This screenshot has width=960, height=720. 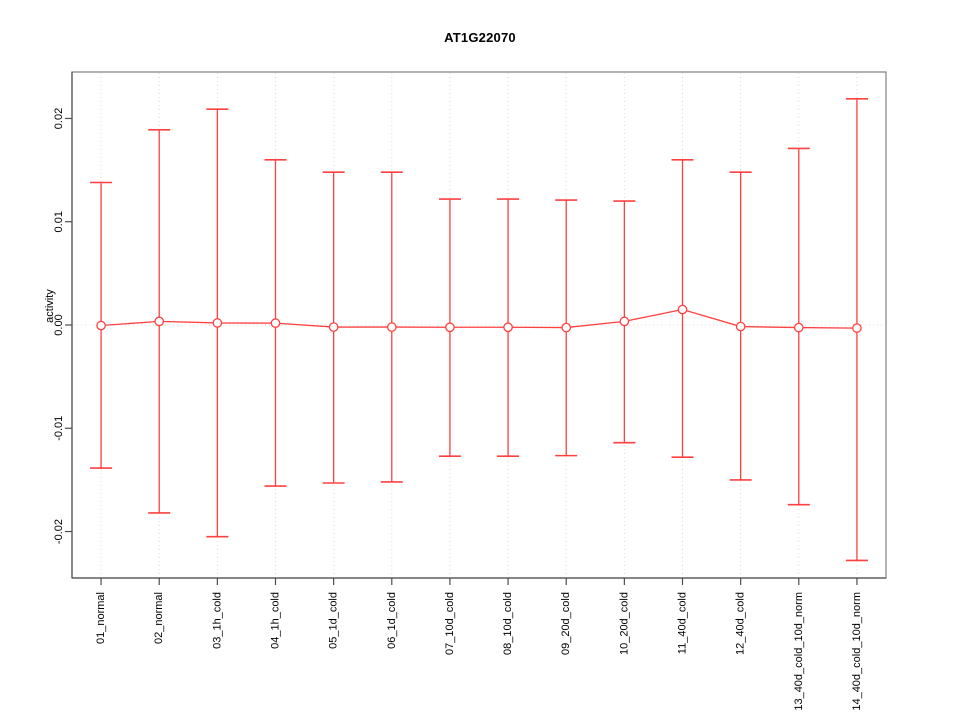 What do you see at coordinates (59, 221) in the screenshot?
I see `y-axis-tick-label: 0.01` at bounding box center [59, 221].